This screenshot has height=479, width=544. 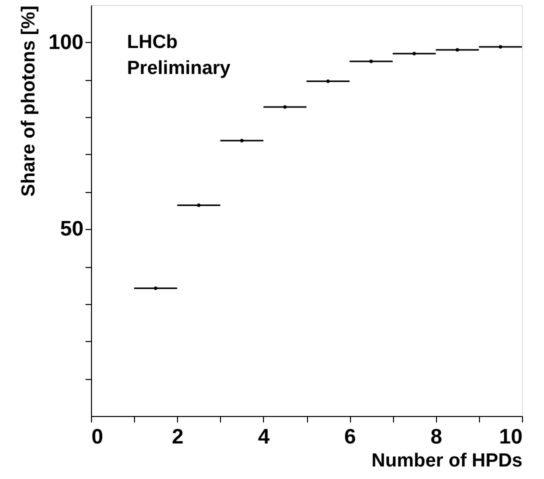 I want to click on x-tick-label: 0, so click(x=98, y=437).